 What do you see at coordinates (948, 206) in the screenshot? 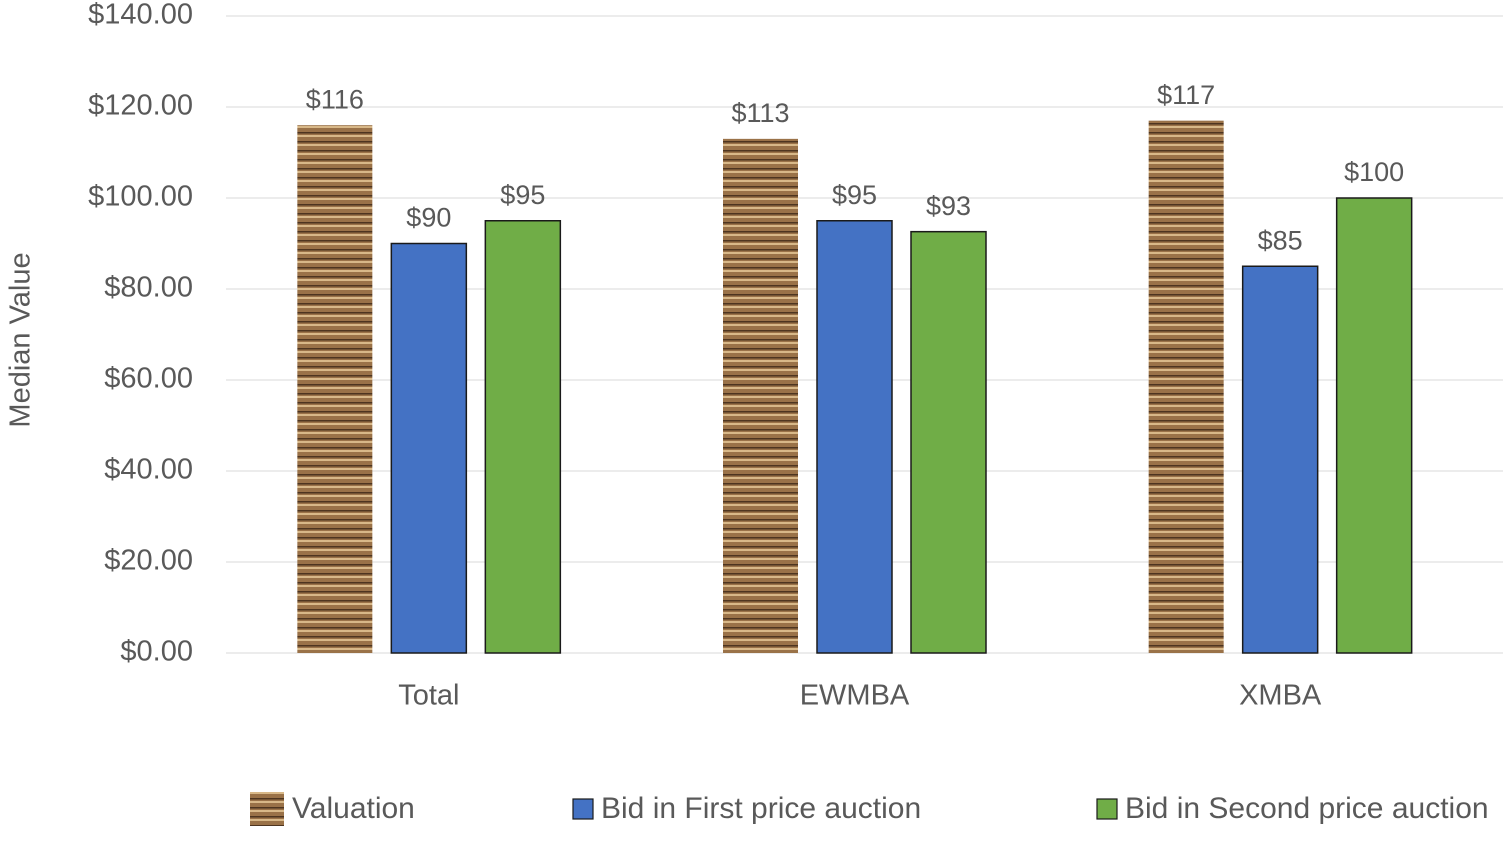
I see `data-label: $93` at bounding box center [948, 206].